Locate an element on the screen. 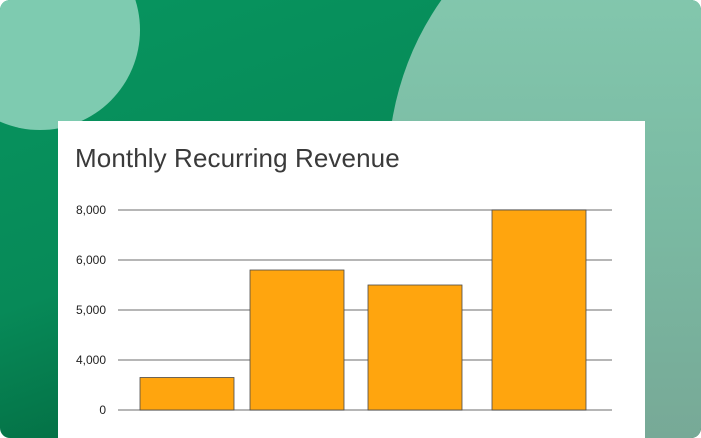 The image size is (701, 438). y-tick-label: 0 is located at coordinates (102, 410).